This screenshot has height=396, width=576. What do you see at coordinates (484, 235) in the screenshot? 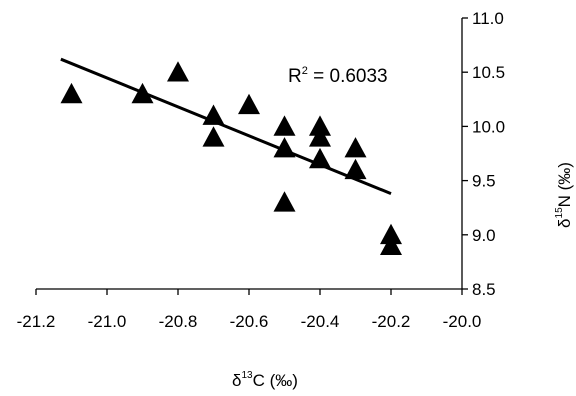
I see `y-tick-label: 9.0` at bounding box center [484, 235].